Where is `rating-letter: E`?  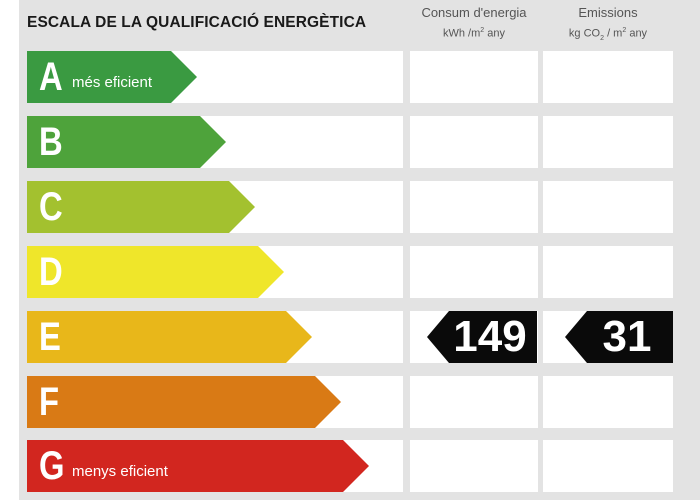 rating-letter: E is located at coordinates (50, 337).